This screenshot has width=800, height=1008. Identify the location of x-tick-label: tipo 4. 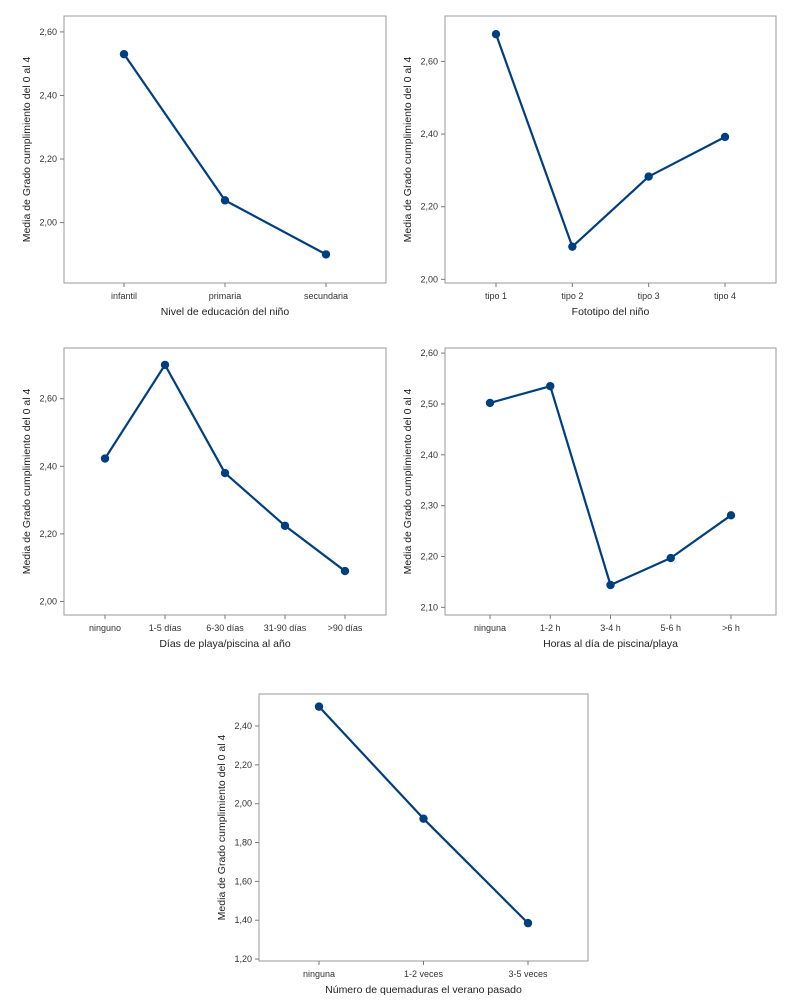
(725, 296).